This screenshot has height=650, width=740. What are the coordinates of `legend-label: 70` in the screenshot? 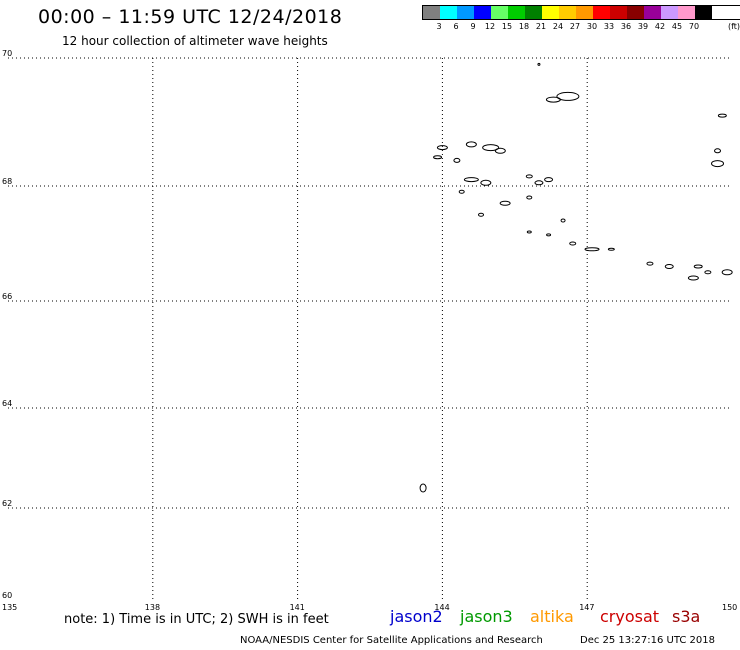 It's located at (694, 26).